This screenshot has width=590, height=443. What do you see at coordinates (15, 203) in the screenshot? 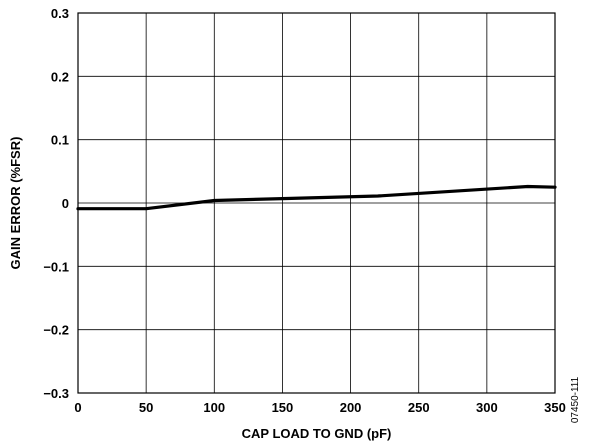
I see `y-axis-label: GAIN ERROR (%FSR)` at bounding box center [15, 203].